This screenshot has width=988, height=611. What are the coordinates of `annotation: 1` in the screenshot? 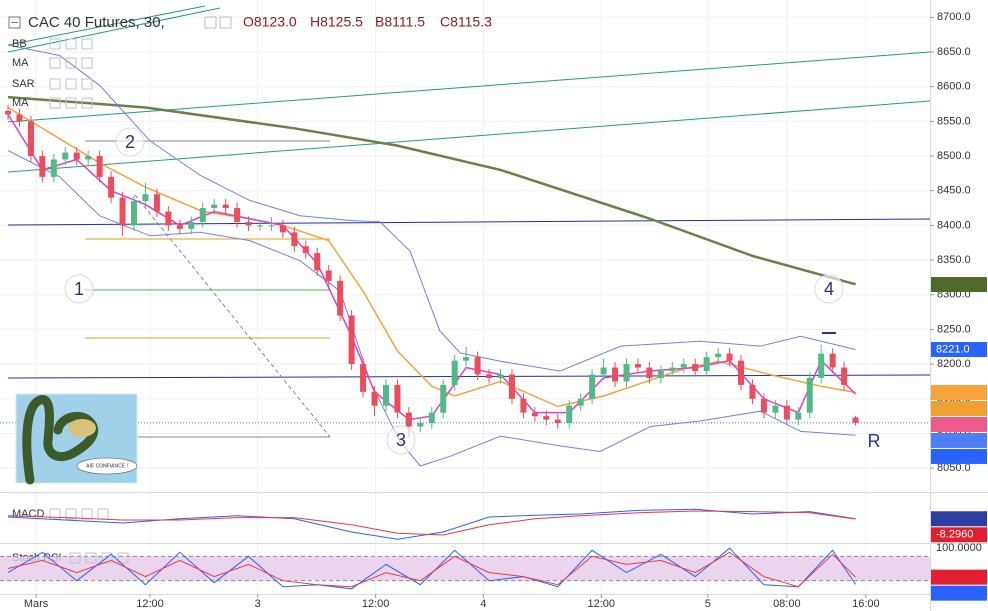 It's located at (79, 289).